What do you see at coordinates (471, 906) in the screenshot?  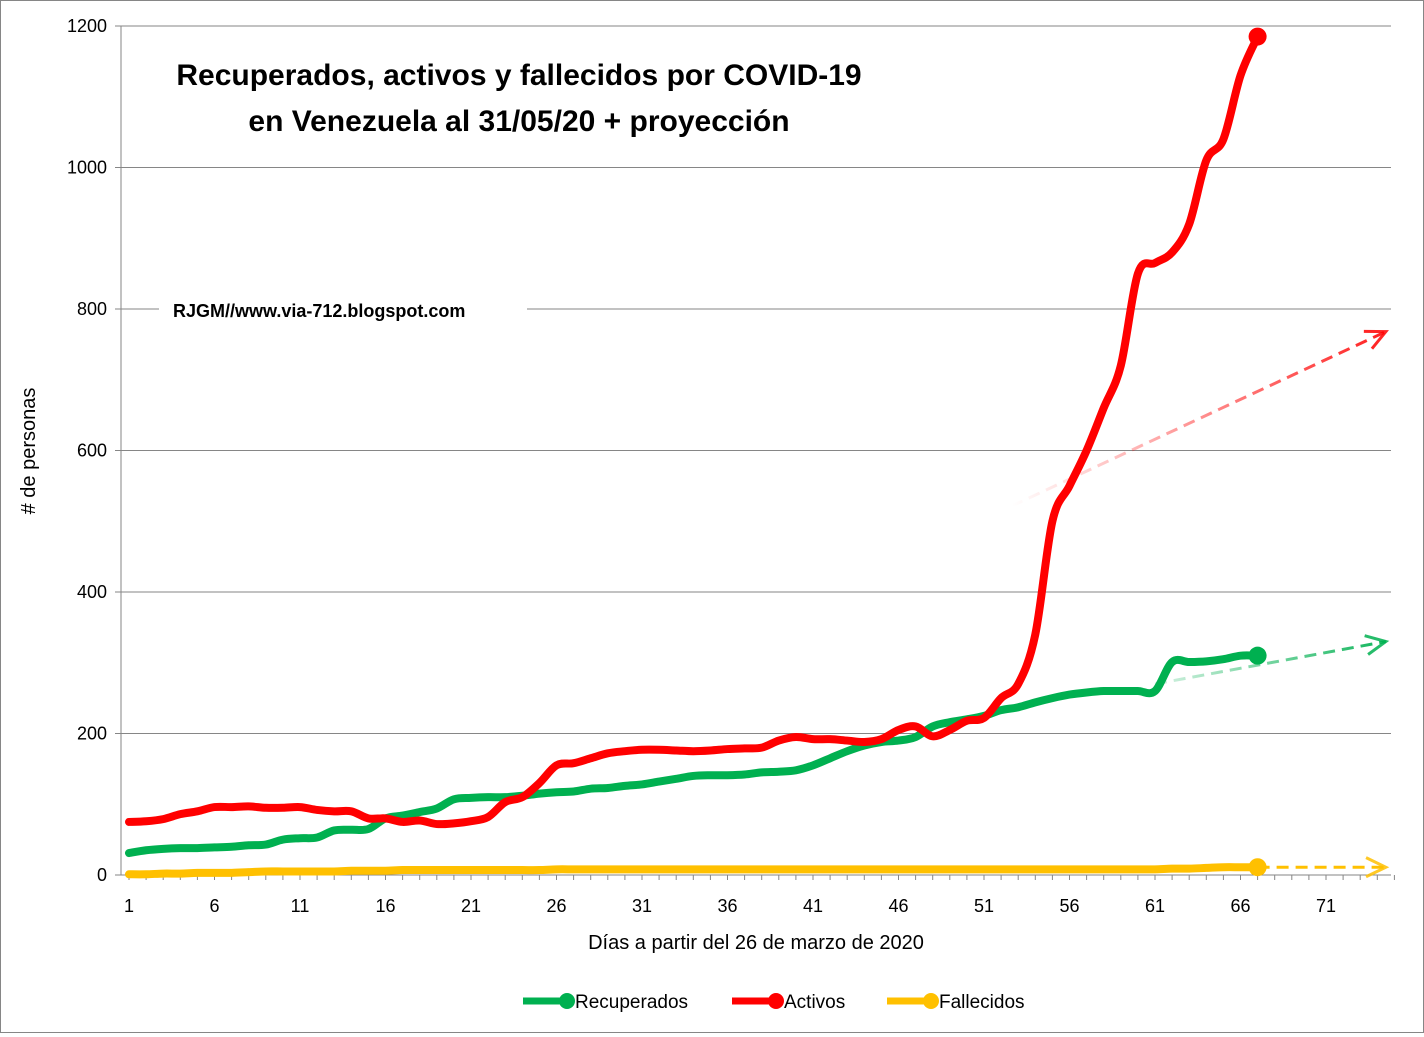 I see `x-tick-label: 21` at bounding box center [471, 906].